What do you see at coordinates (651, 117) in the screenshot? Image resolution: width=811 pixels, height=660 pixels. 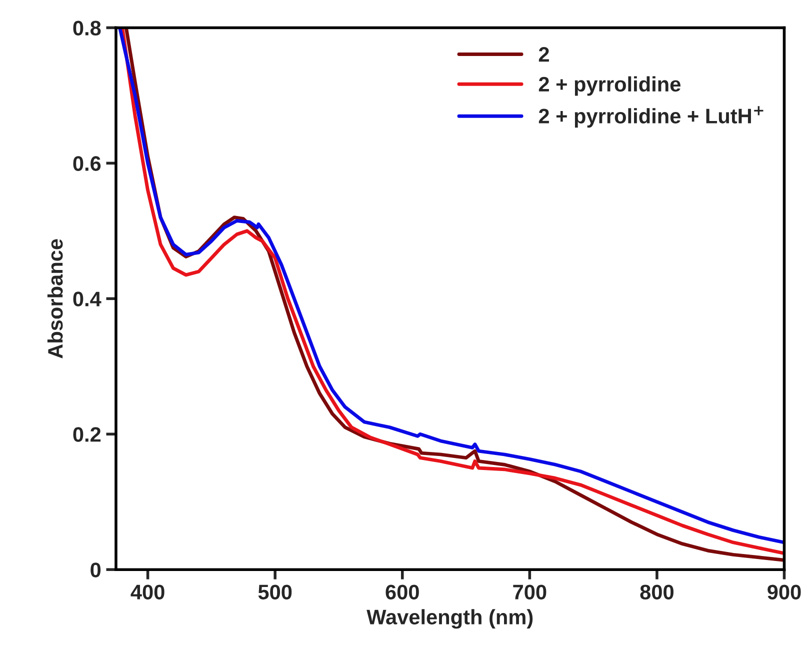 I see `legend-label: 2 + pyrrolidine + LutH$^{+}$` at bounding box center [651, 117].